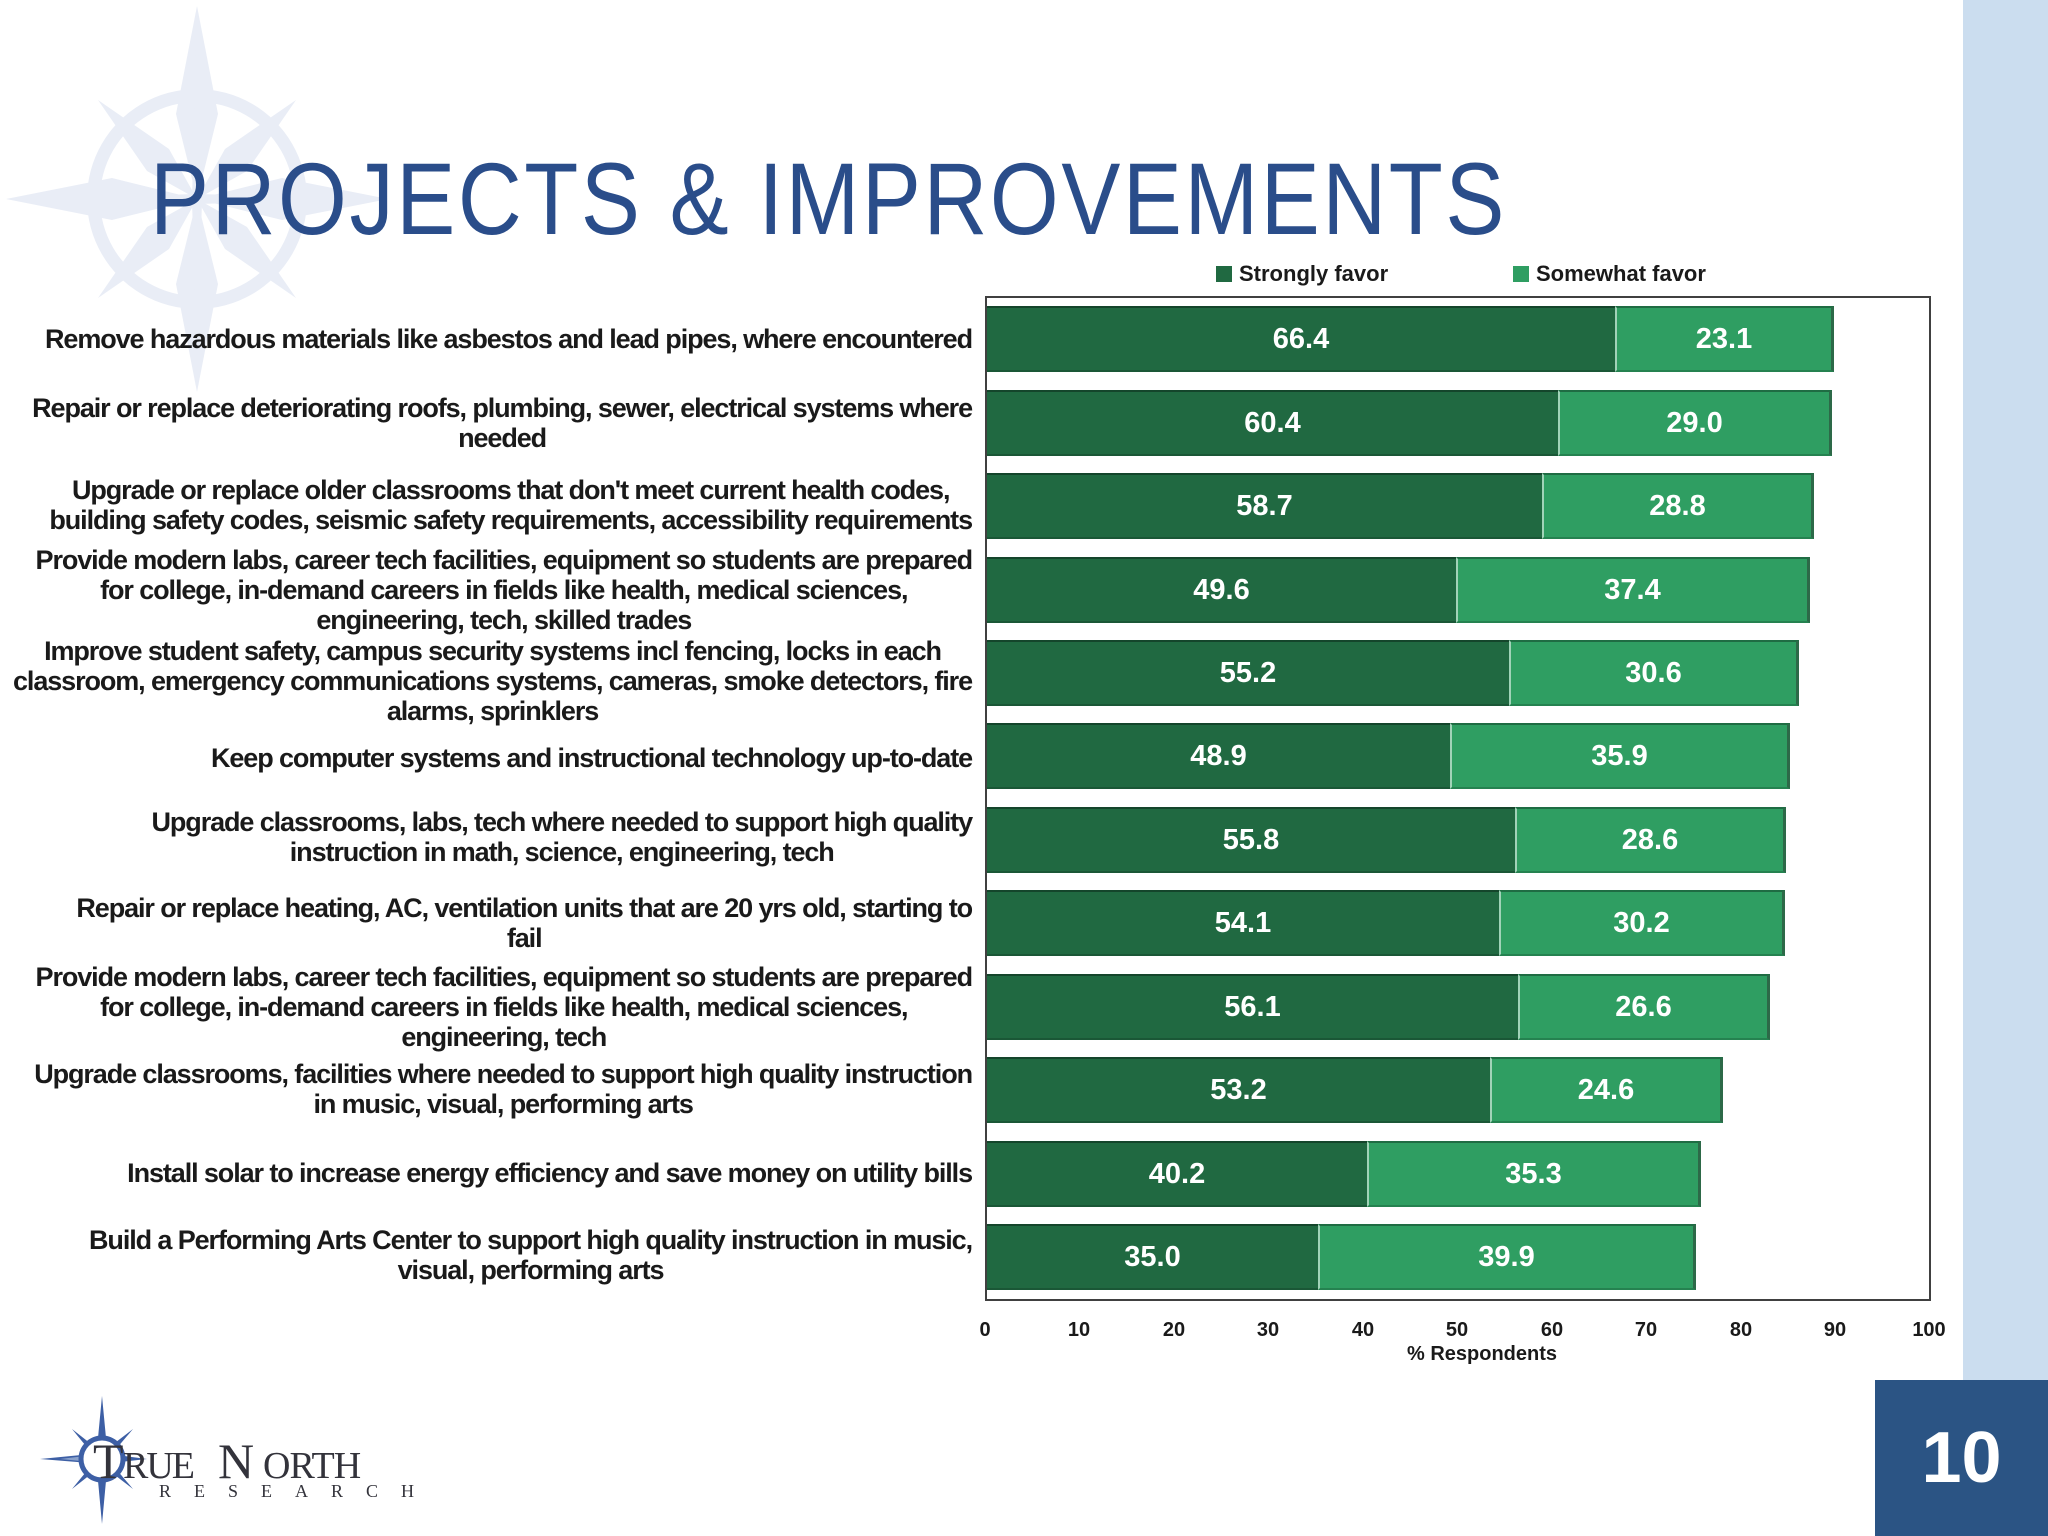  What do you see at coordinates (108, 1461) in the screenshot?
I see `svg-text: T` at bounding box center [108, 1461].